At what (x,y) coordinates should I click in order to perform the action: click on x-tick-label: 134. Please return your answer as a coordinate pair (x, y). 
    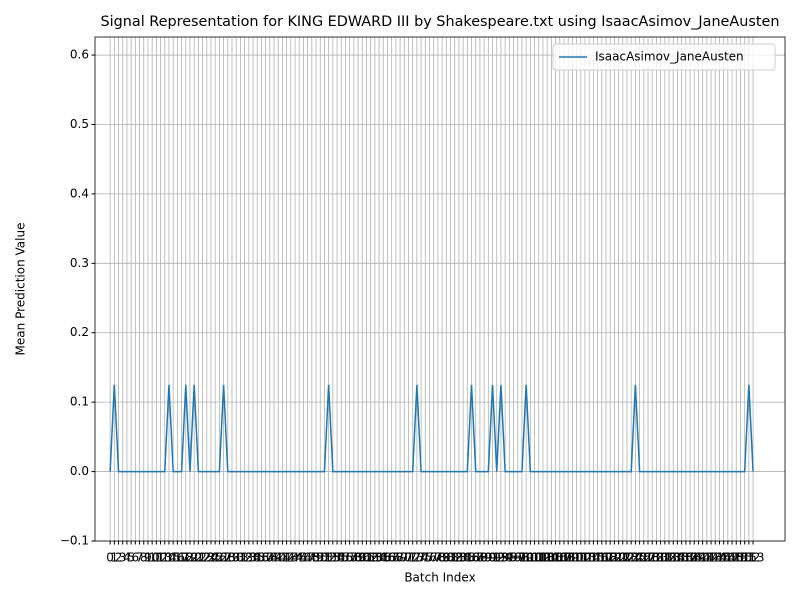
    Looking at the image, I should click on (673, 558).